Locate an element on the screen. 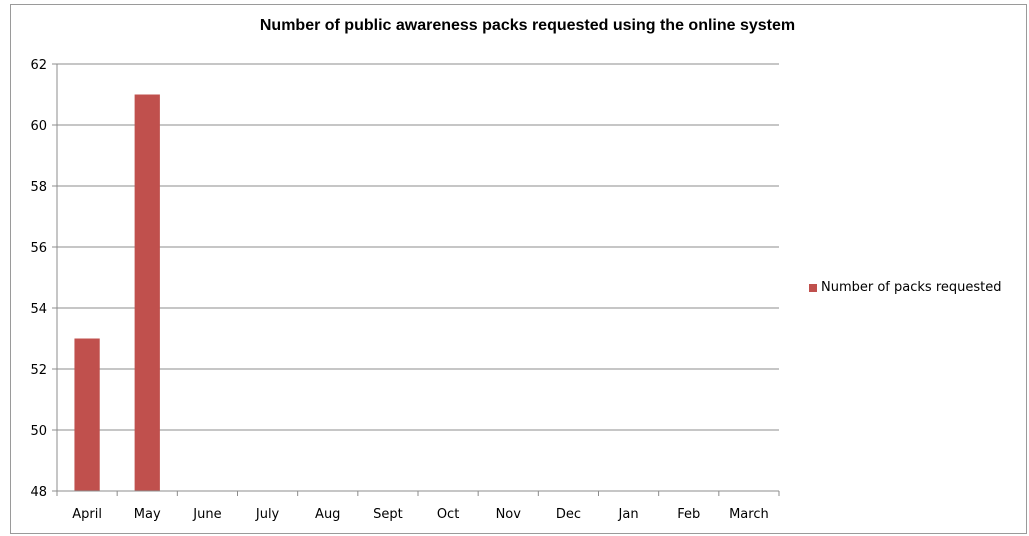 Image resolution: width=1029 pixels, height=536 pixels. x-tick-label: June is located at coordinates (206, 514).